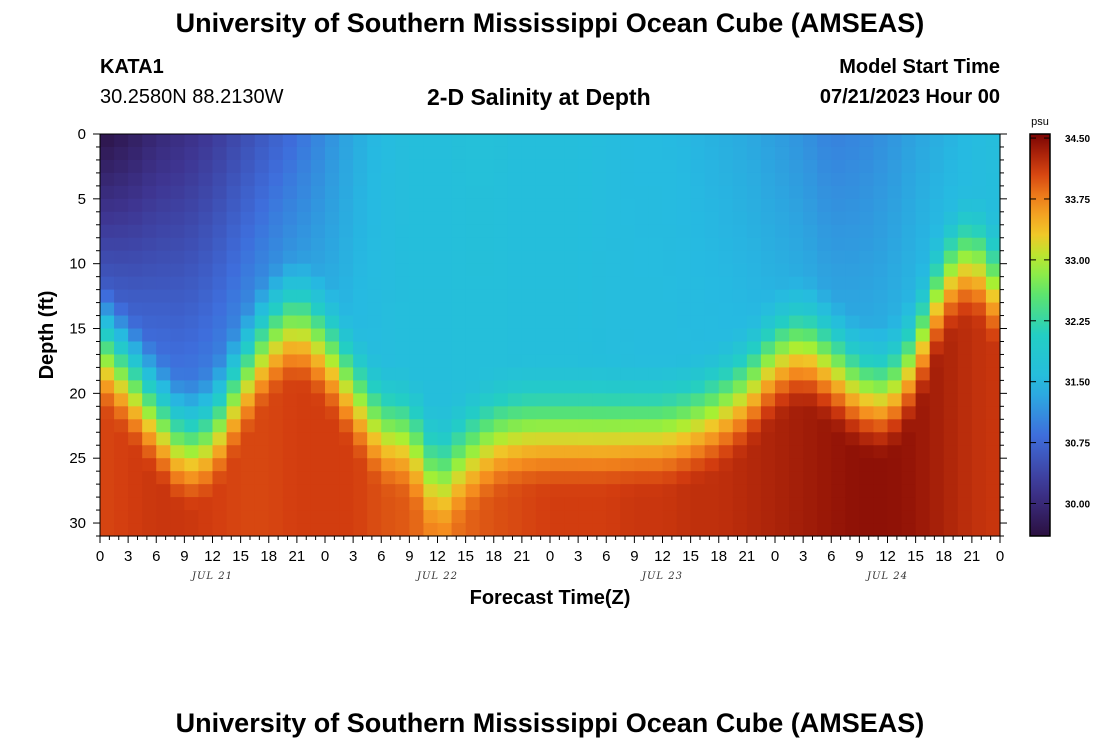  What do you see at coordinates (77, 458) in the screenshot?
I see `y-tick-label: 25` at bounding box center [77, 458].